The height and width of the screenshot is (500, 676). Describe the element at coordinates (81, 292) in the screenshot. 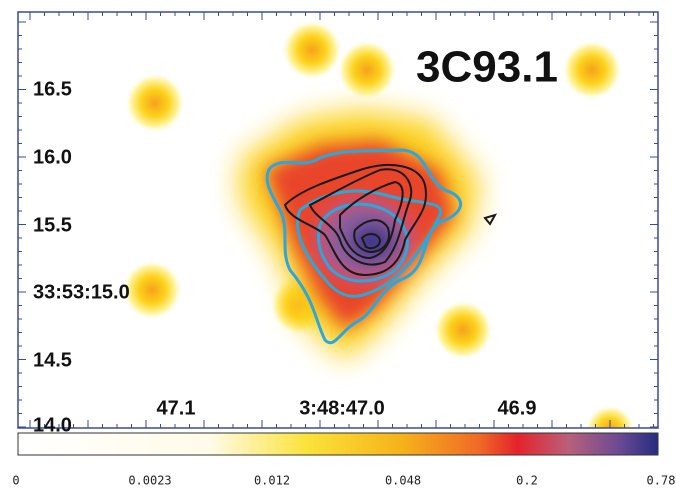

I see `y-tick-label: 33:53:15.0` at that location.